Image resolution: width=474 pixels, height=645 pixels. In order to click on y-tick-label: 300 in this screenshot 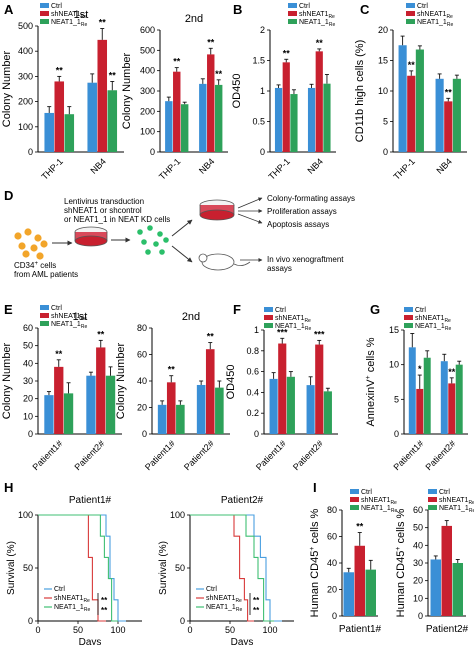, I will do `click(25, 76)`.